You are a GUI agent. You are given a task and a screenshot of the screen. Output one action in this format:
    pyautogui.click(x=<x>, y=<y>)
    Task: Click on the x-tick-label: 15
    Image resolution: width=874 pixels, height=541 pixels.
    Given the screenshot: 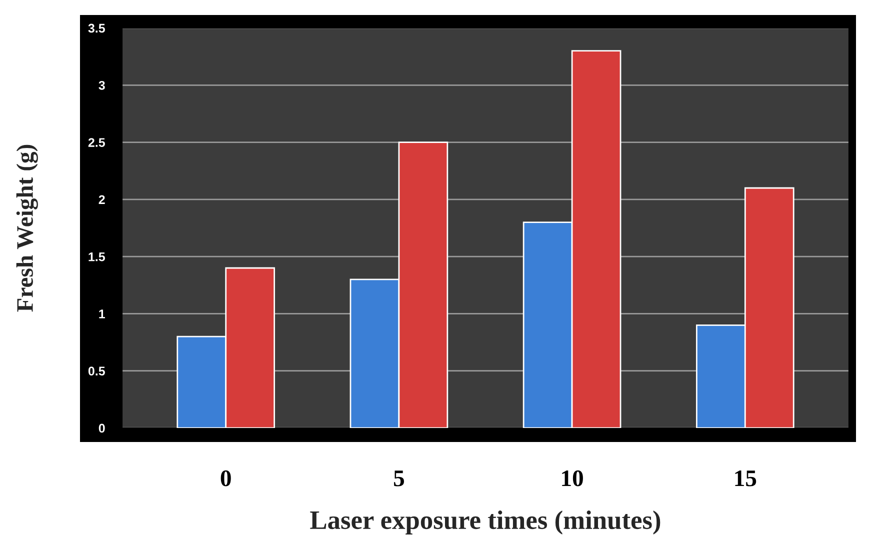 What is the action you would take?
    pyautogui.click(x=745, y=478)
    